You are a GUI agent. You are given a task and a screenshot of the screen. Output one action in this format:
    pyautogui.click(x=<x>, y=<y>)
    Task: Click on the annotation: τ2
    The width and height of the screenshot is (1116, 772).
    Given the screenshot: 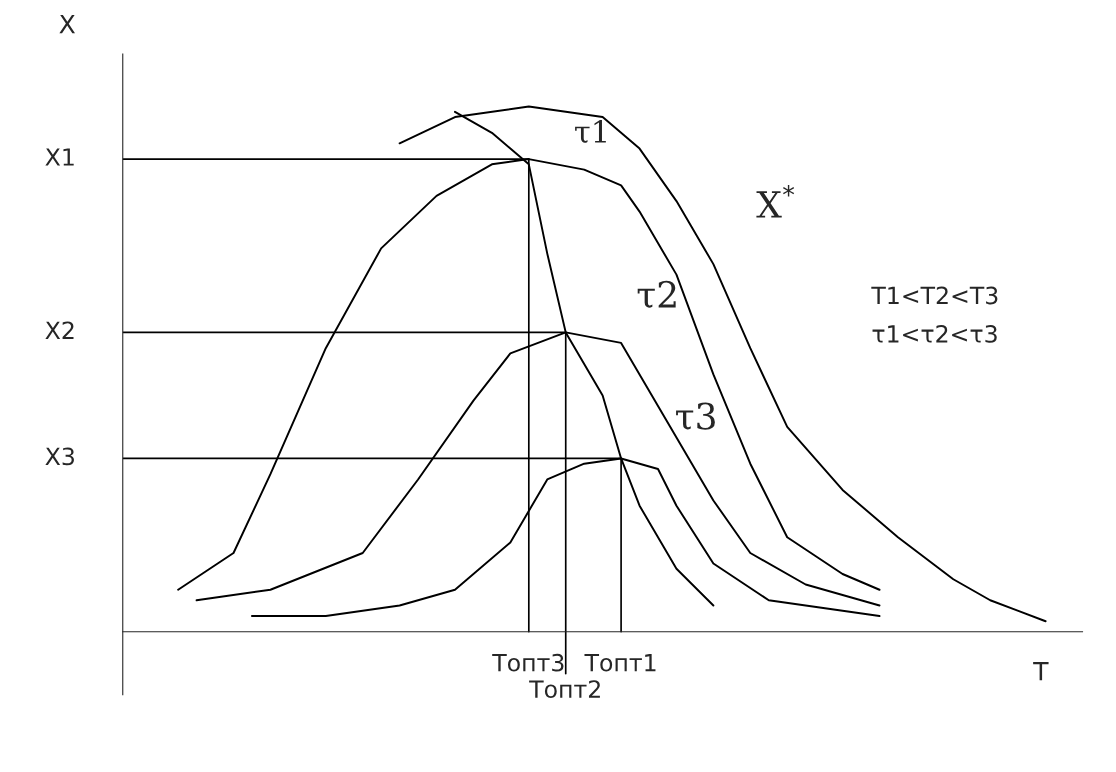 What is the action you would take?
    pyautogui.click(x=656, y=294)
    